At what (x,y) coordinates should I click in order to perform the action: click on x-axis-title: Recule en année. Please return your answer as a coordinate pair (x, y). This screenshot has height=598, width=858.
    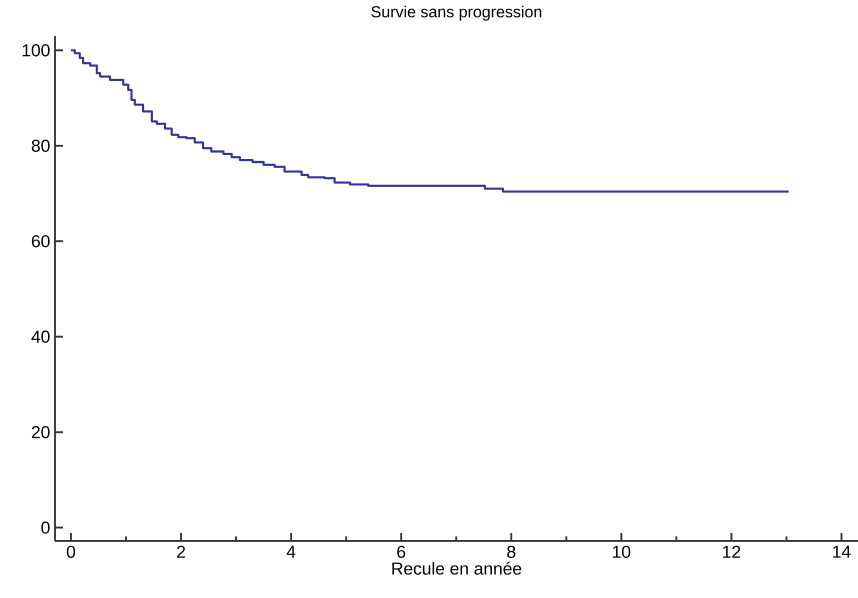
    Looking at the image, I should click on (457, 568).